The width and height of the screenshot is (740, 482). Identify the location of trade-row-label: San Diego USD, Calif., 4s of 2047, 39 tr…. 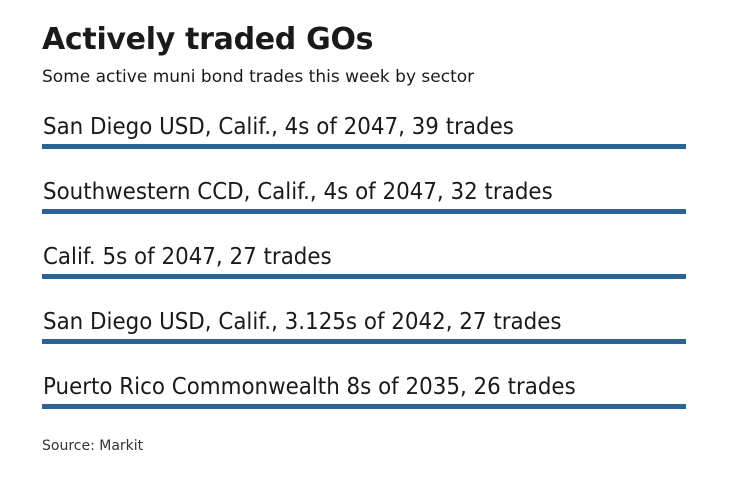
(278, 127).